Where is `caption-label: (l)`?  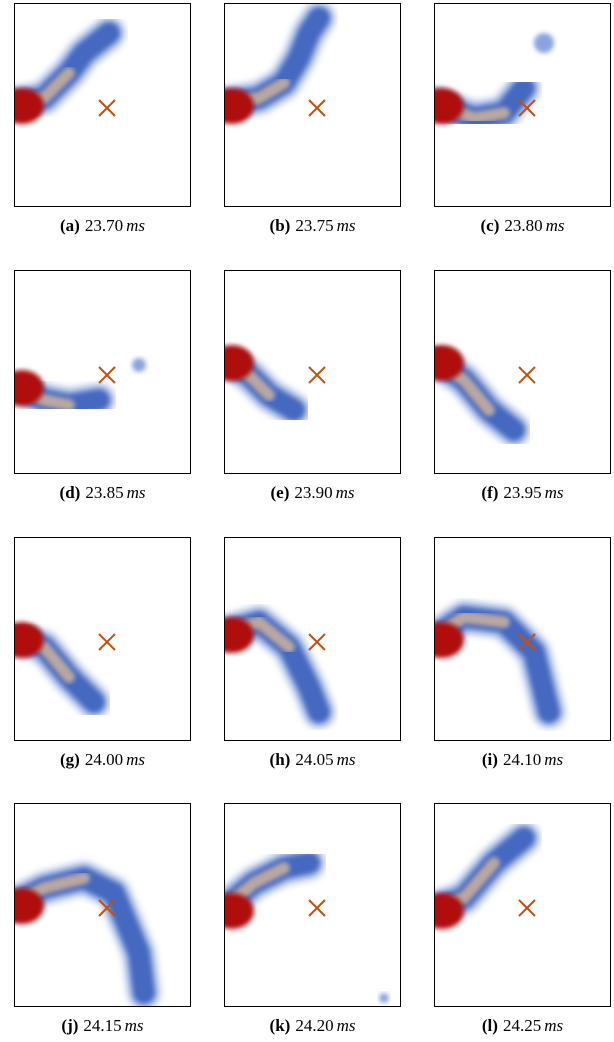 caption-label: (l) is located at coordinates (490, 1025).